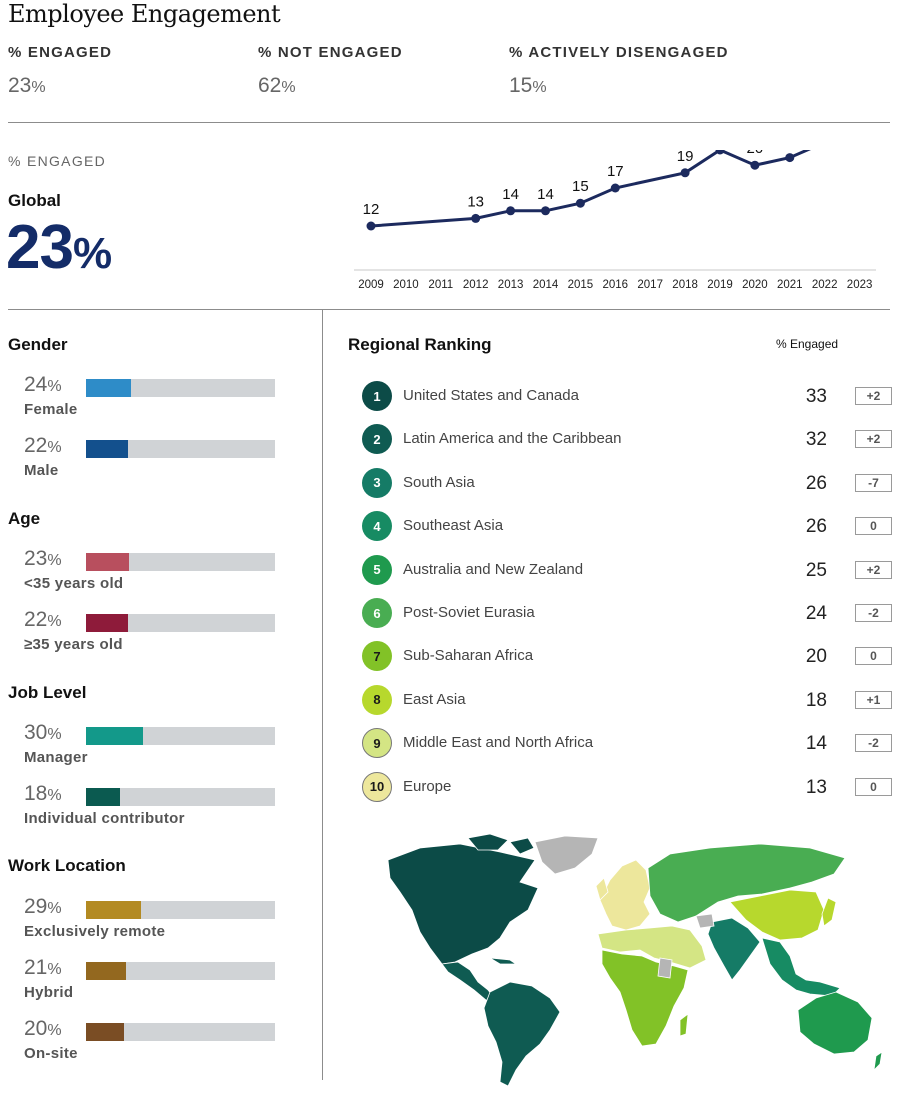 The width and height of the screenshot is (900, 1098). I want to click on region-name: Post-Soviet Eurasia, so click(469, 612).